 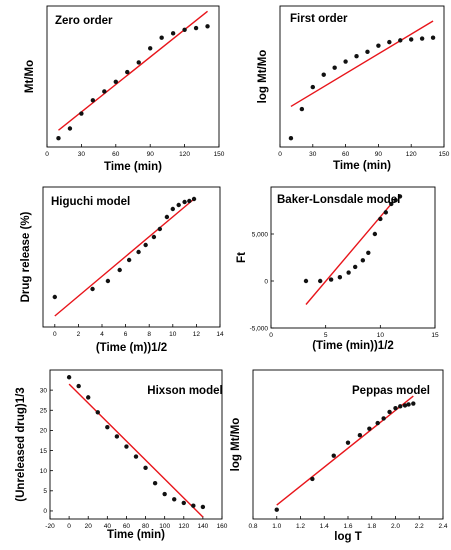 I want to click on x-tick-label: 60, so click(x=346, y=154).